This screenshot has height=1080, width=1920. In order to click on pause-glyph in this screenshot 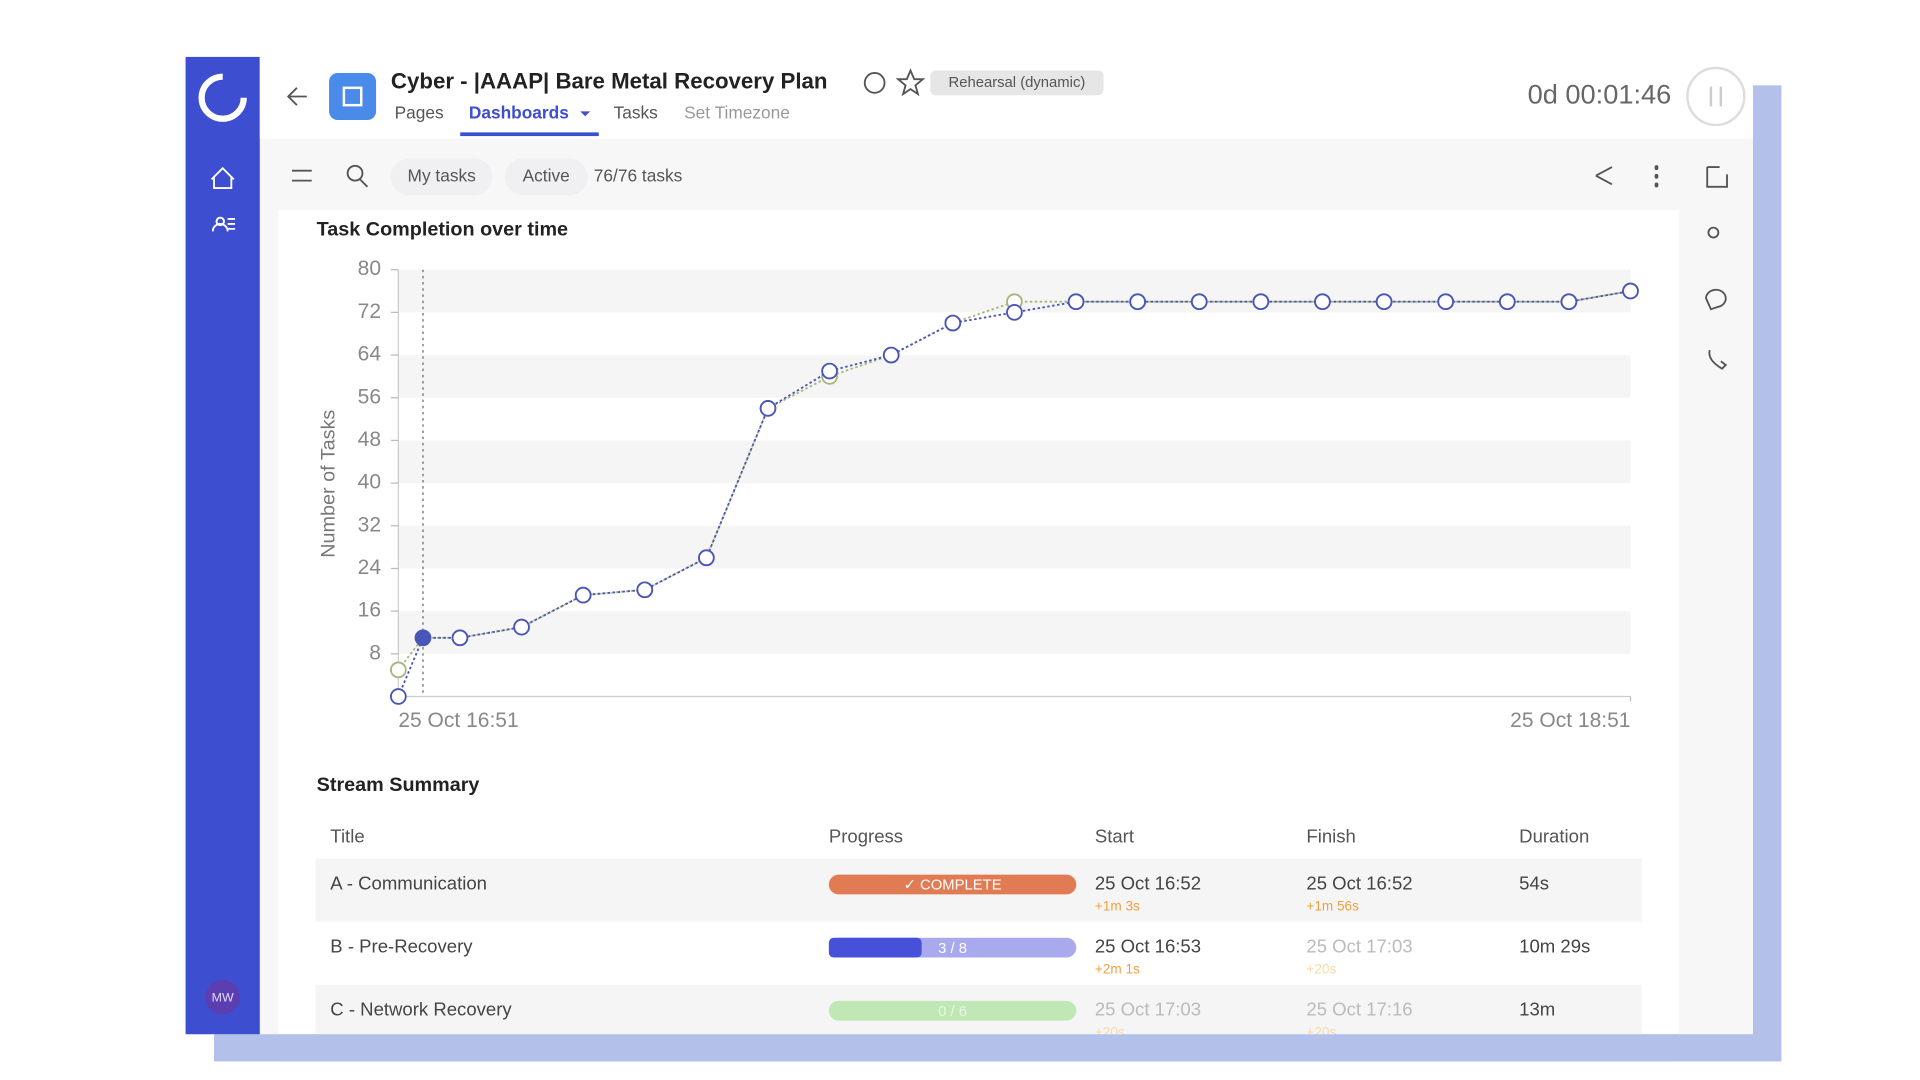, I will do `click(1716, 96)`.